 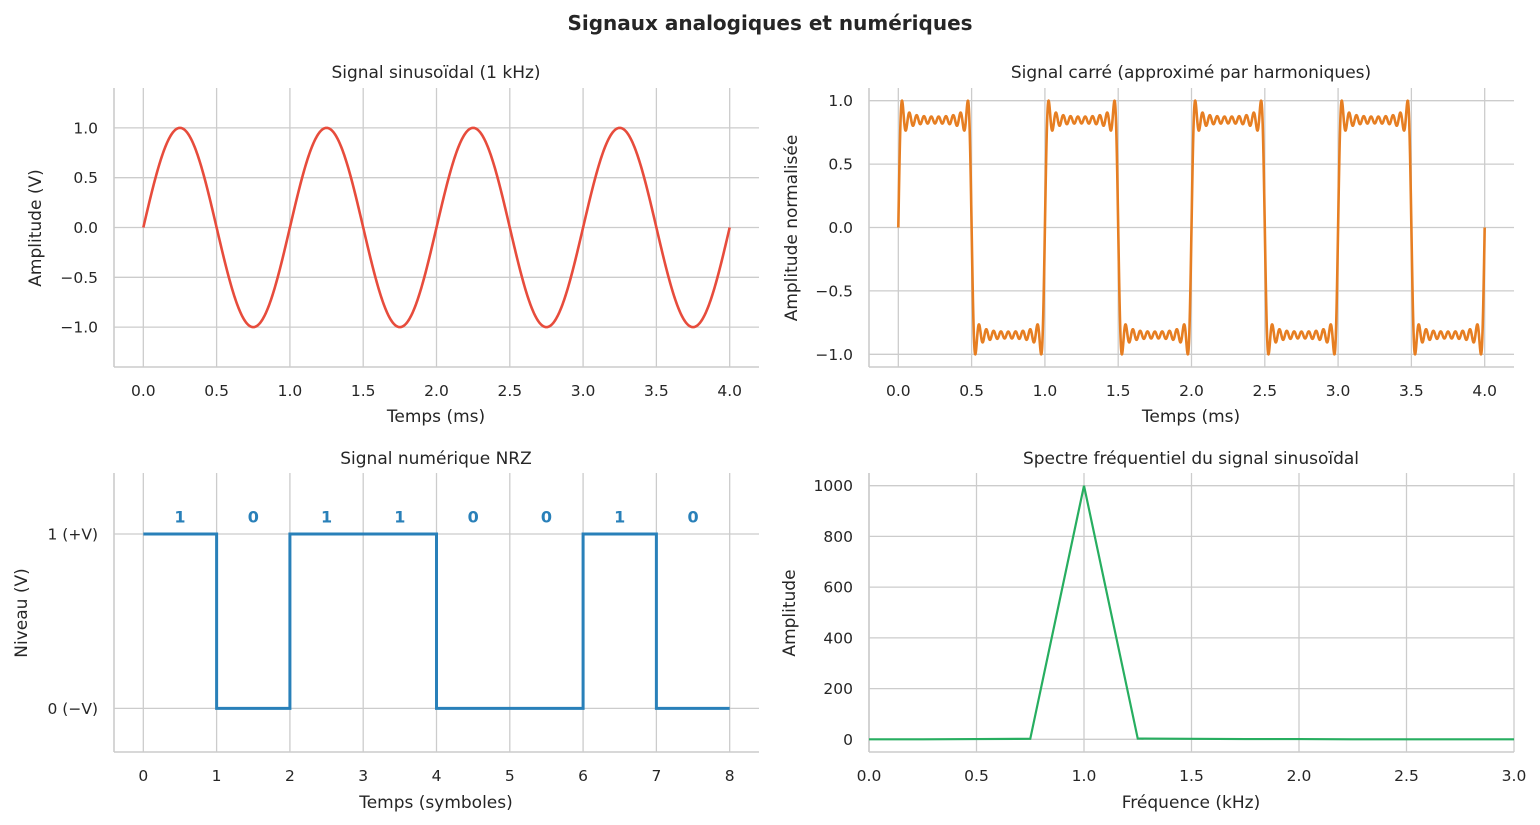 I want to click on spectrum-line, so click(x=1191, y=613).